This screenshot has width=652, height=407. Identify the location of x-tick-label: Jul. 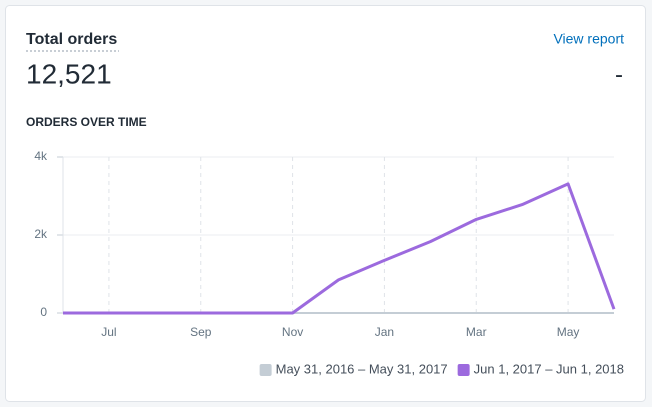
(108, 332).